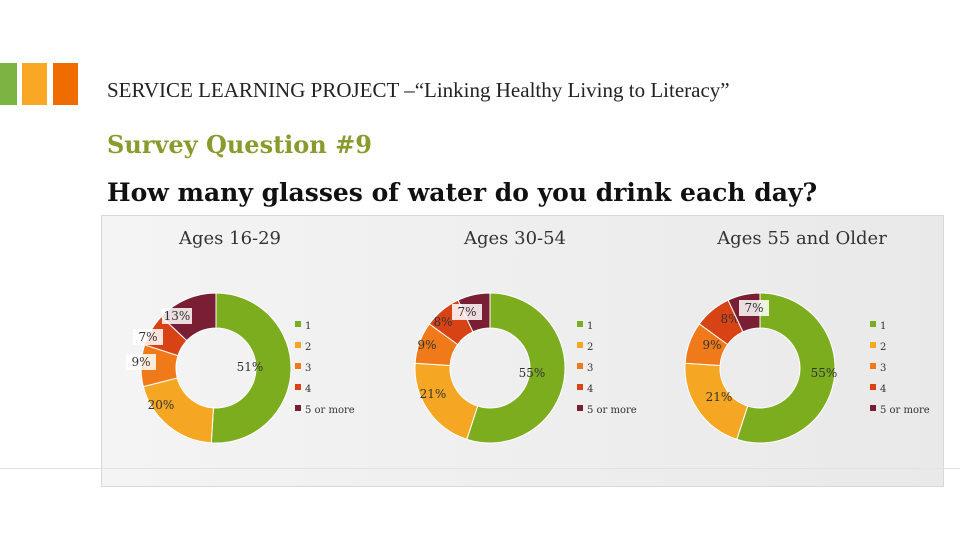 This screenshot has height=540, width=960. I want to click on chart-2-data-label-4: 8%, so click(442, 322).